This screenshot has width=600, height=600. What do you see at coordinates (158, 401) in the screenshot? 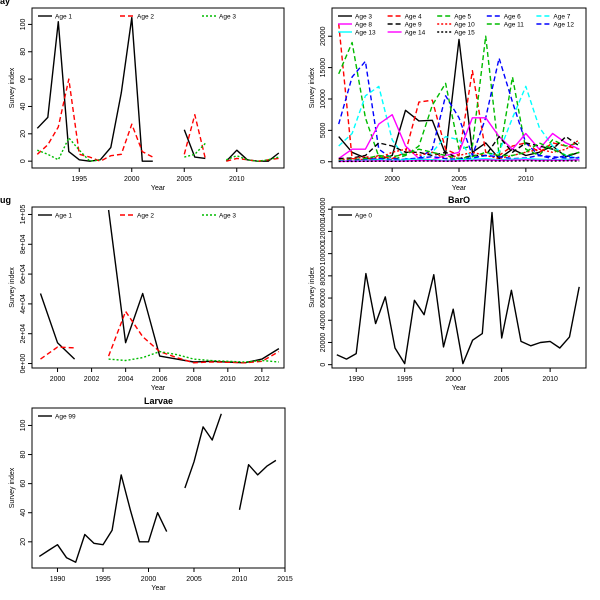
I see `chart-title: Larvae` at bounding box center [158, 401].